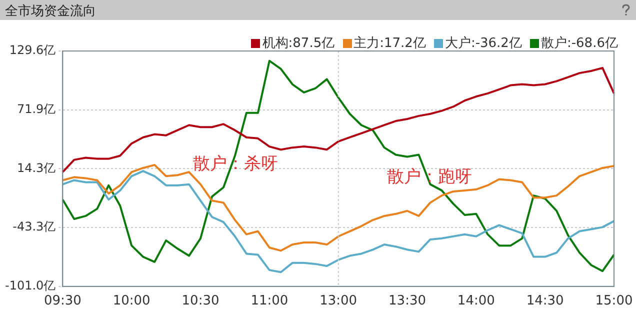 This screenshot has height=312, width=636. Describe the element at coordinates (30, 285) in the screenshot. I see `y-tick-label: -101.0亿` at that location.